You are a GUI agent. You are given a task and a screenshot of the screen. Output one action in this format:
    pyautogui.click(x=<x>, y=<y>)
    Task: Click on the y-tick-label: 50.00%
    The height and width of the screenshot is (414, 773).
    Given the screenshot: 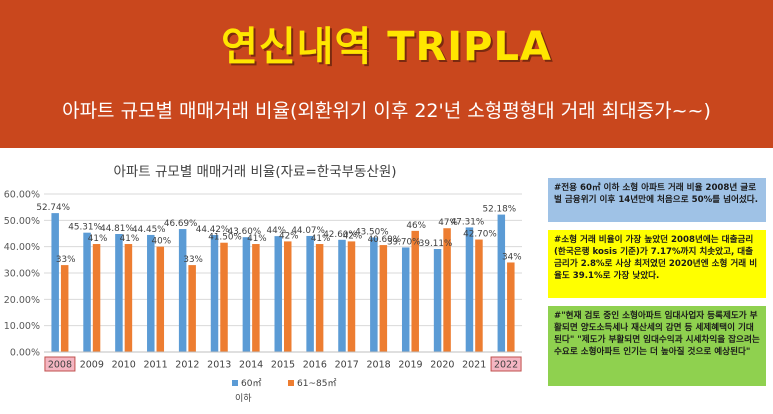 What is the action you would take?
    pyautogui.click(x=22, y=221)
    